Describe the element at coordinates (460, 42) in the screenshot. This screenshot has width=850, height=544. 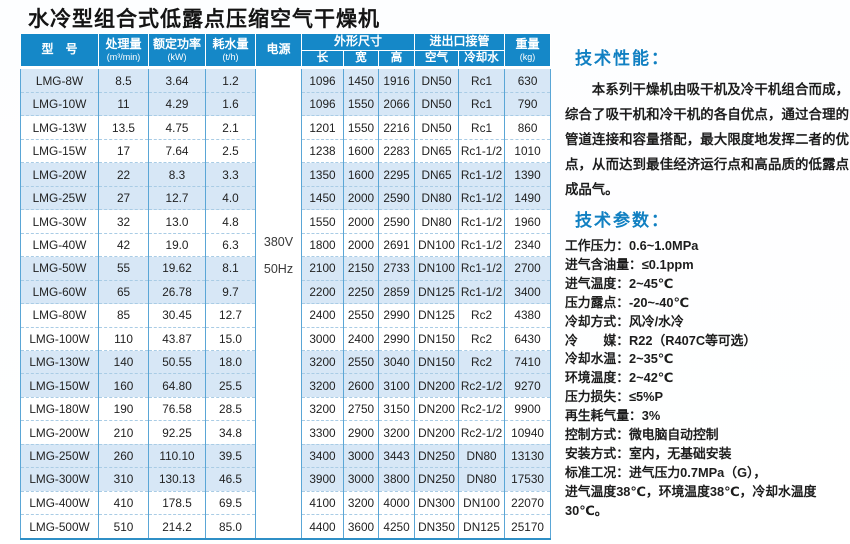
I see `header-connections: 进出口接管` at that location.